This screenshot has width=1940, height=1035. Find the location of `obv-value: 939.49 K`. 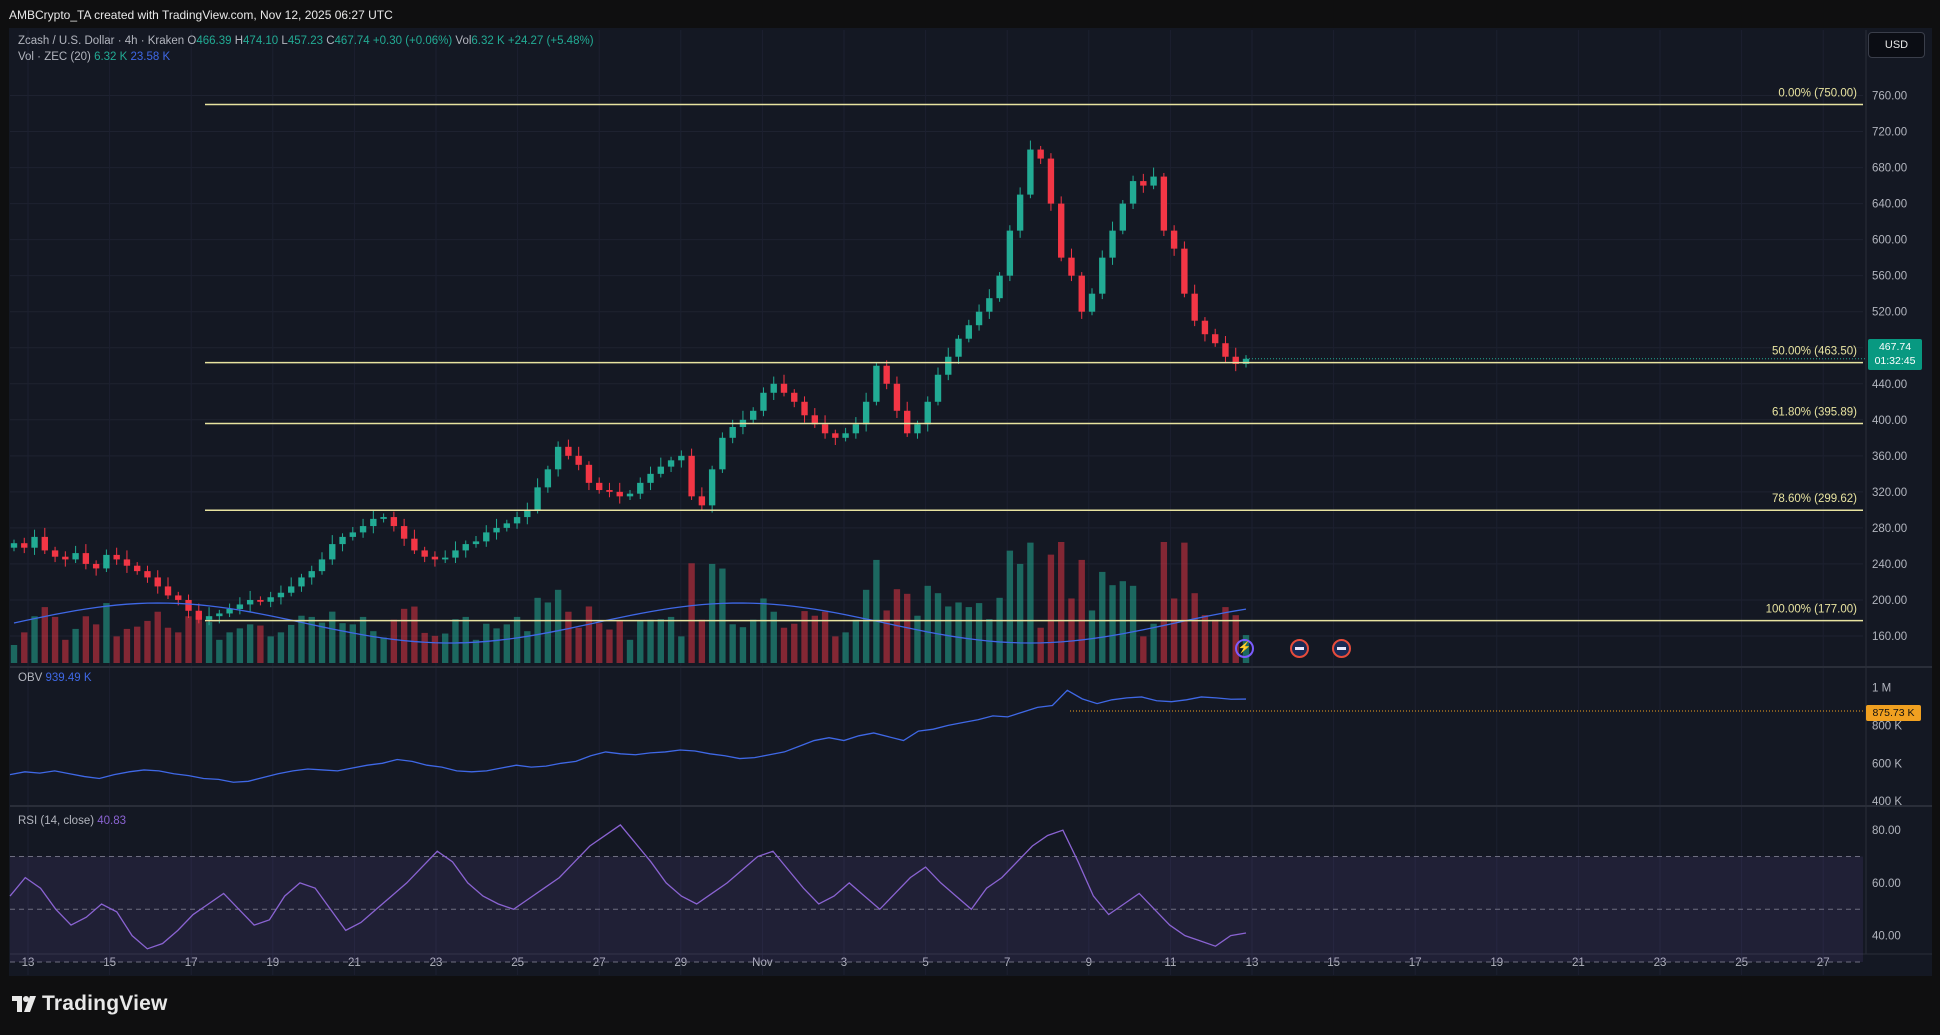

obv-value: 939.49 K is located at coordinates (68, 678).